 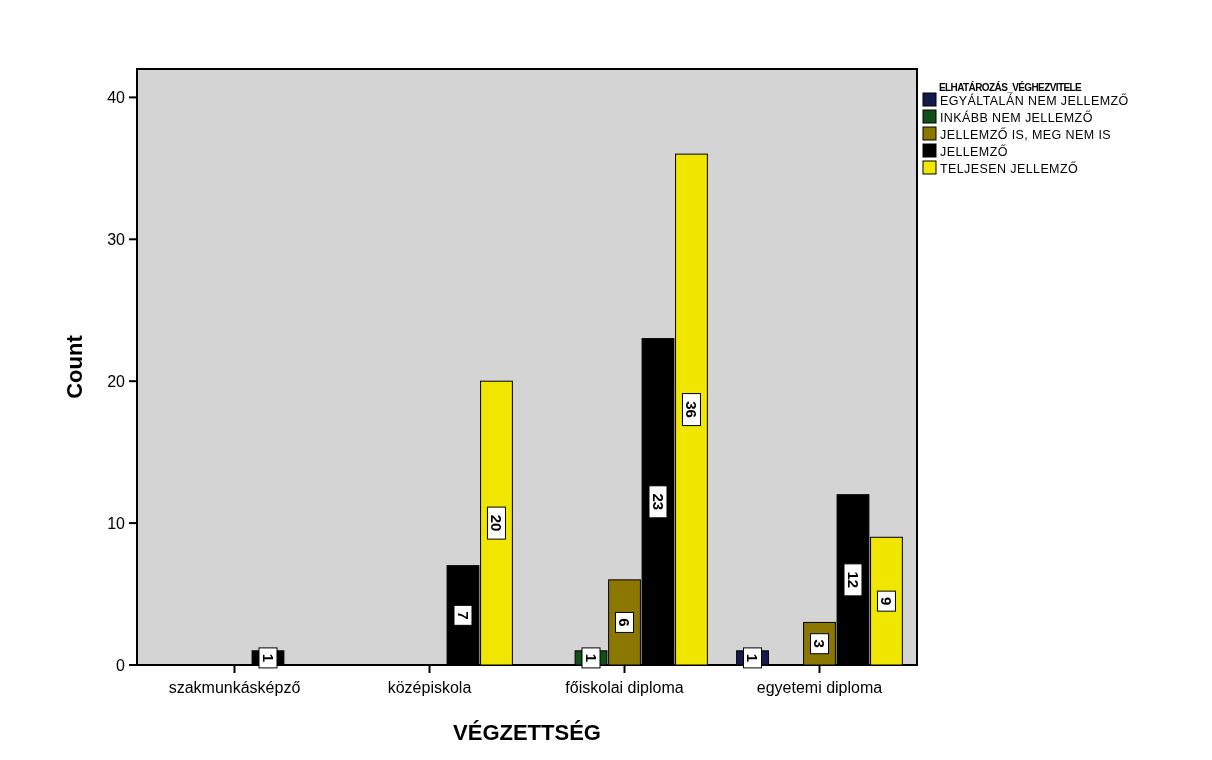 What do you see at coordinates (497, 523) in the screenshot?
I see `data-label: 20` at bounding box center [497, 523].